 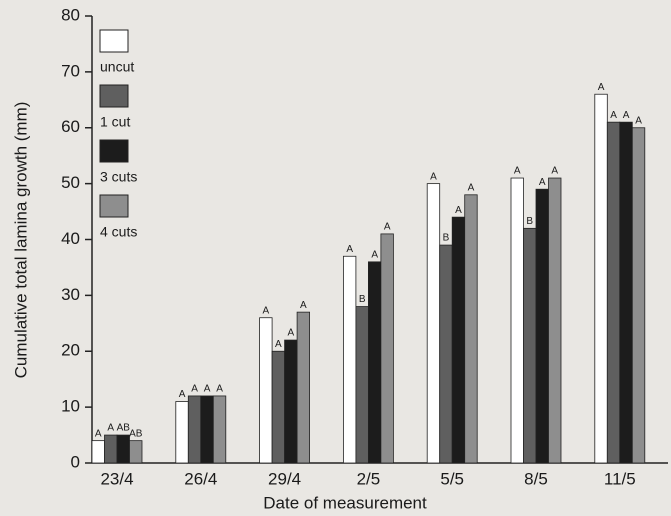 I want to click on x-tick-label: 8/5, so click(x=536, y=478).